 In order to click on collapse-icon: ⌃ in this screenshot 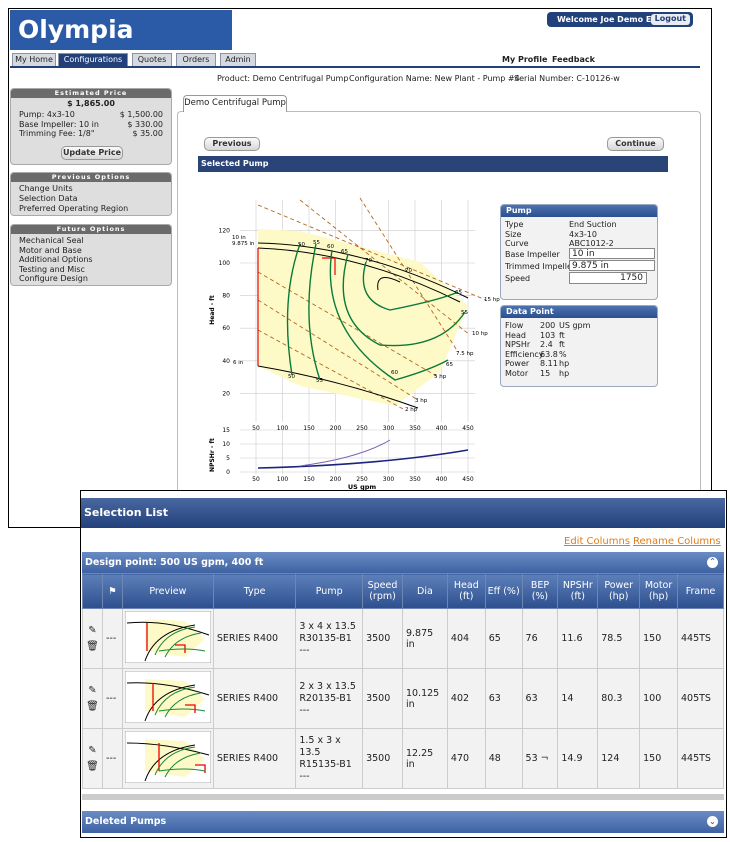, I will do `click(712, 562)`.